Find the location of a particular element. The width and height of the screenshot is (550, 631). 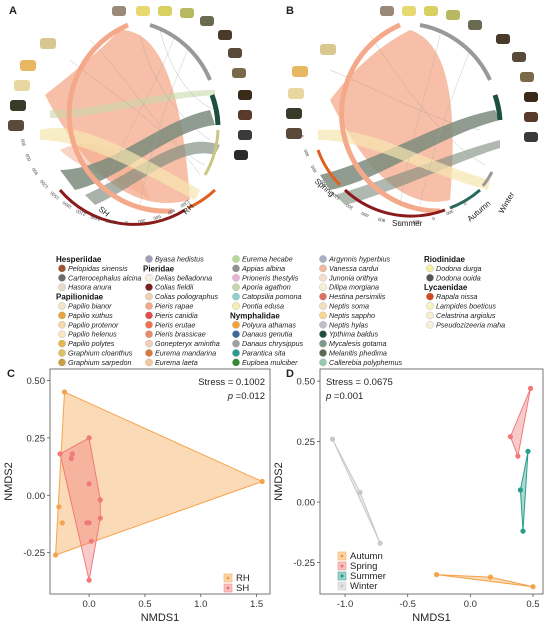

legend-species-label: Argynnis hyperbius is located at coordinates (359, 259).